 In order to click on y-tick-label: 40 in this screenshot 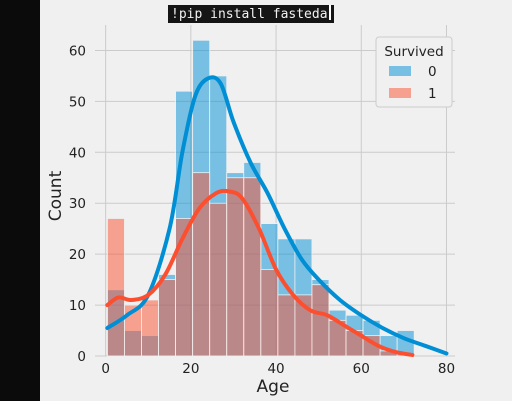, I will do `click(77, 153)`.